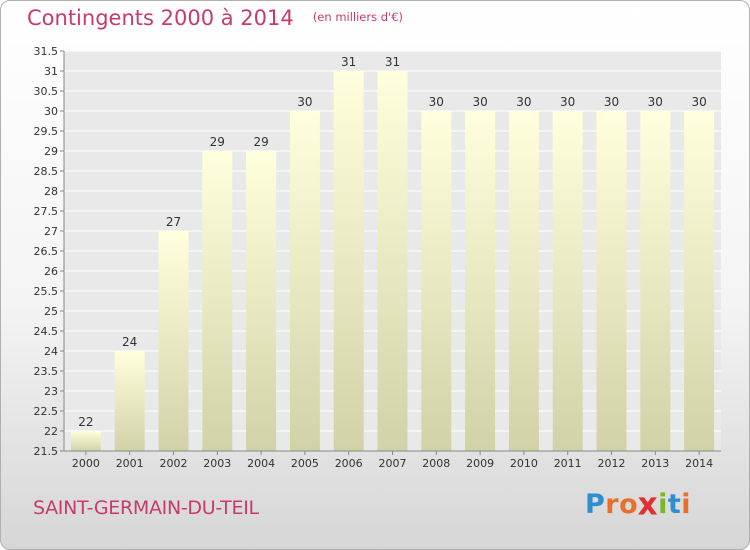 The height and width of the screenshot is (550, 750). Describe the element at coordinates (479, 102) in the screenshot. I see `data-label-2009: 30` at that location.